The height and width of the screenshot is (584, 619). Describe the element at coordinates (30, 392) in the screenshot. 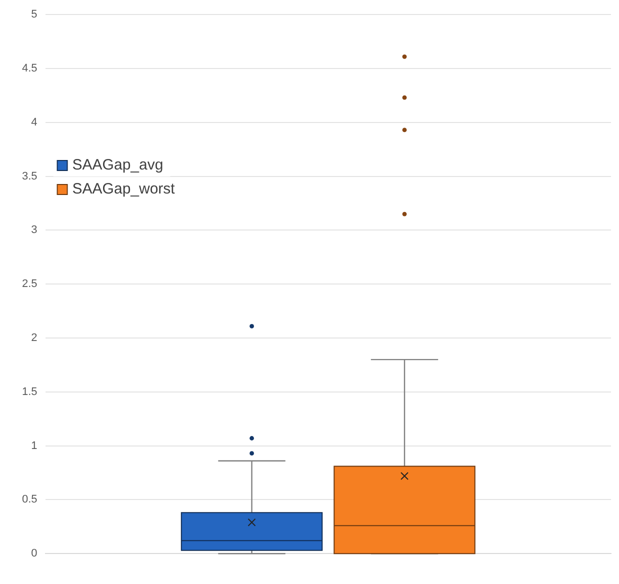

I see `y-tick-label: 1.5` at that location.